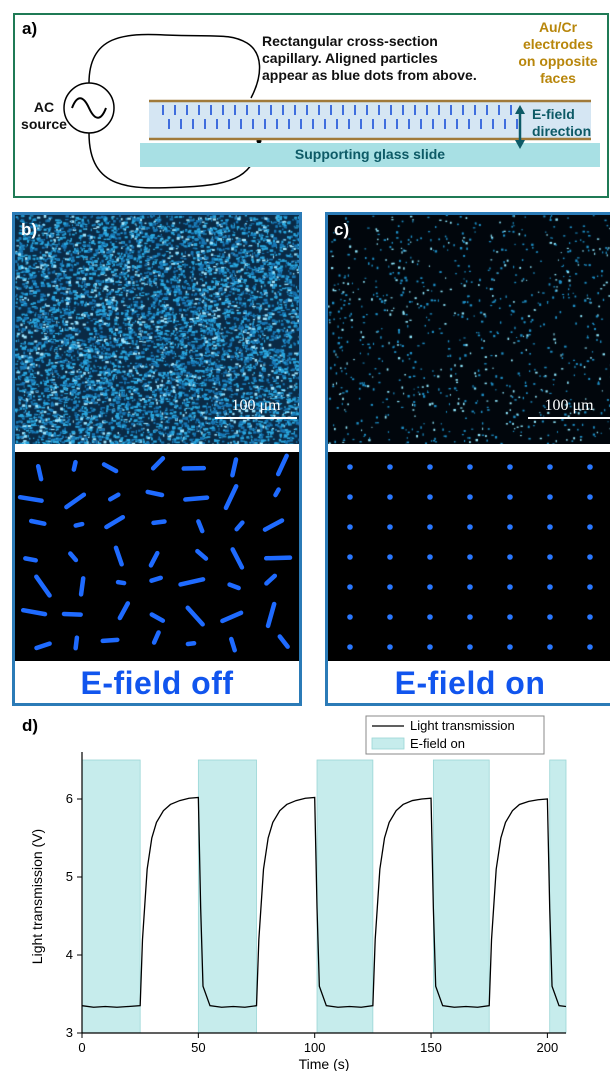  I want to click on y-tick-label: 4, so click(69, 954).